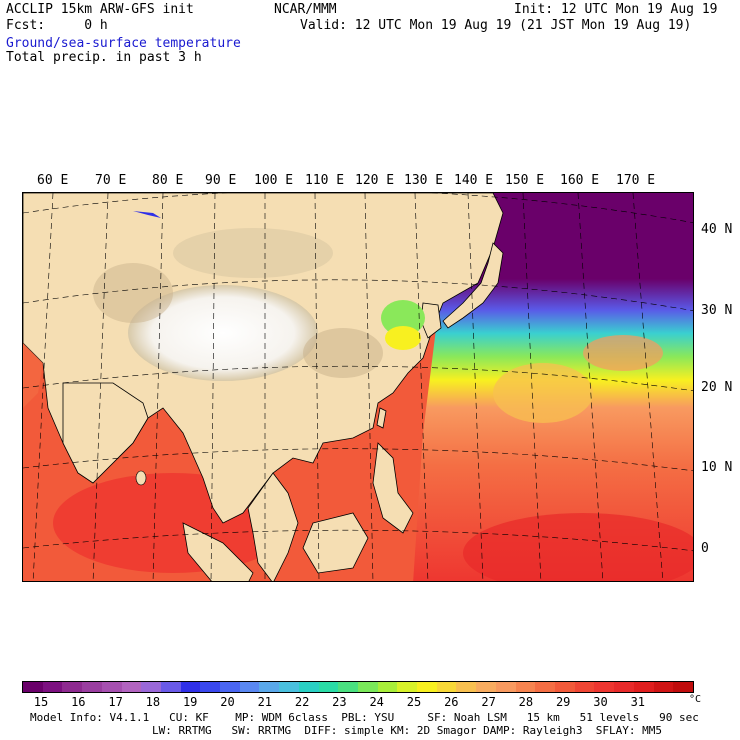  What do you see at coordinates (424, 180) in the screenshot?
I see `lon-label: 130 E` at bounding box center [424, 180].